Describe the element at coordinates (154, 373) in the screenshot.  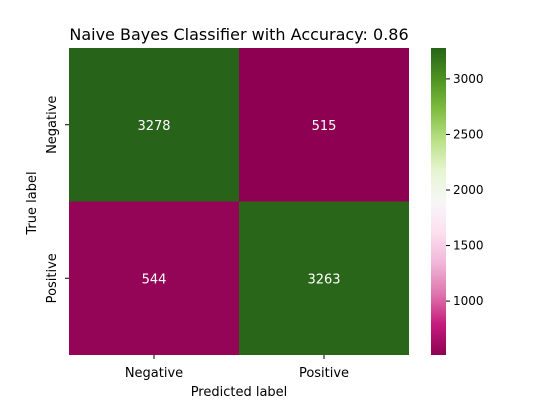
I see `x-tick-label-0: Negative` at that location.